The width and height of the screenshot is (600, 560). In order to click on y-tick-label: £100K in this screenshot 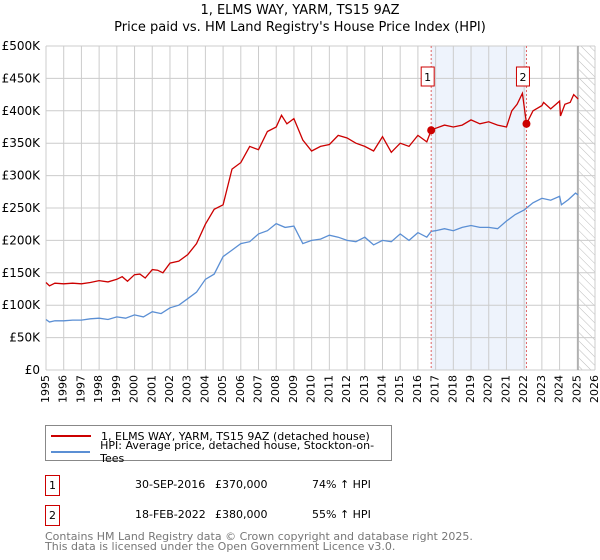, I will do `click(22, 305)`.